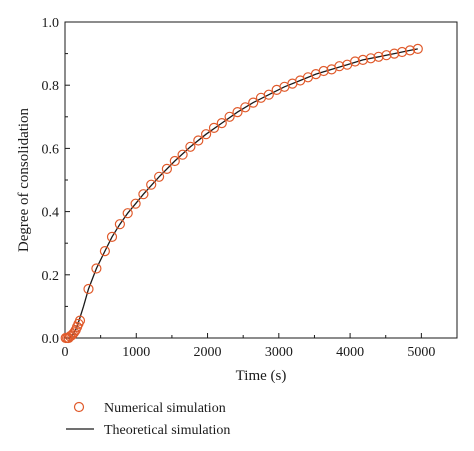 The width and height of the screenshot is (474, 451). What do you see at coordinates (165, 408) in the screenshot?
I see `legend-label-numerical: Numerical simulation` at bounding box center [165, 408].